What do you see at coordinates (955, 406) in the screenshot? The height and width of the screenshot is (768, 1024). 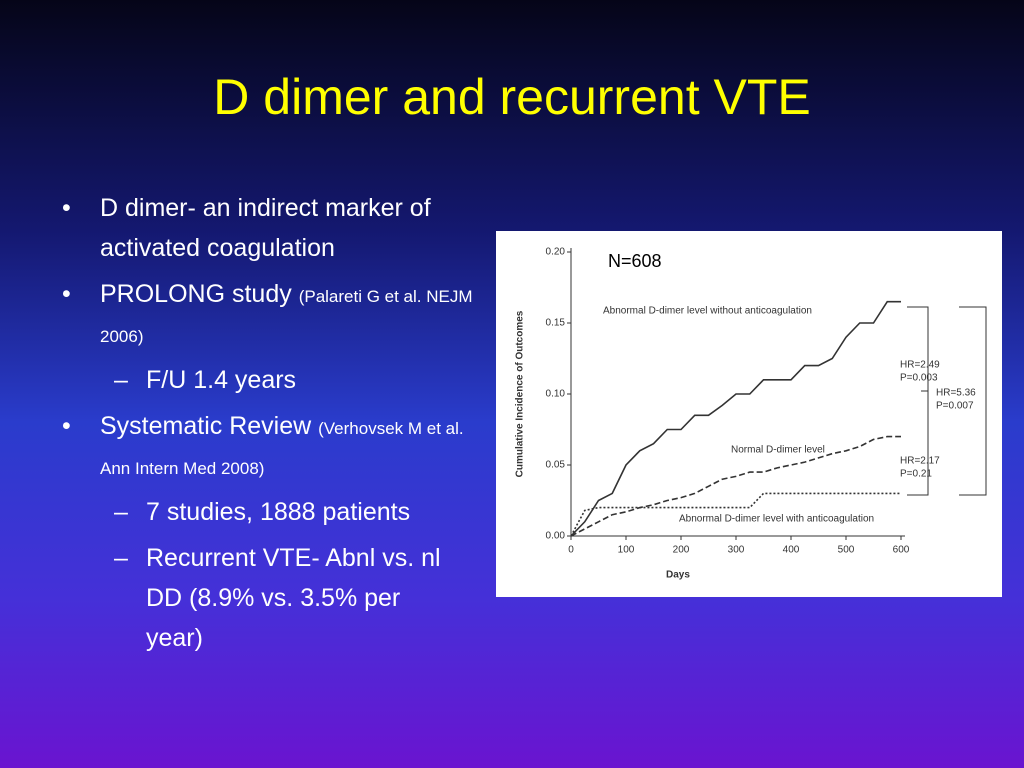 I see `annotation: P=0.007` at bounding box center [955, 406].